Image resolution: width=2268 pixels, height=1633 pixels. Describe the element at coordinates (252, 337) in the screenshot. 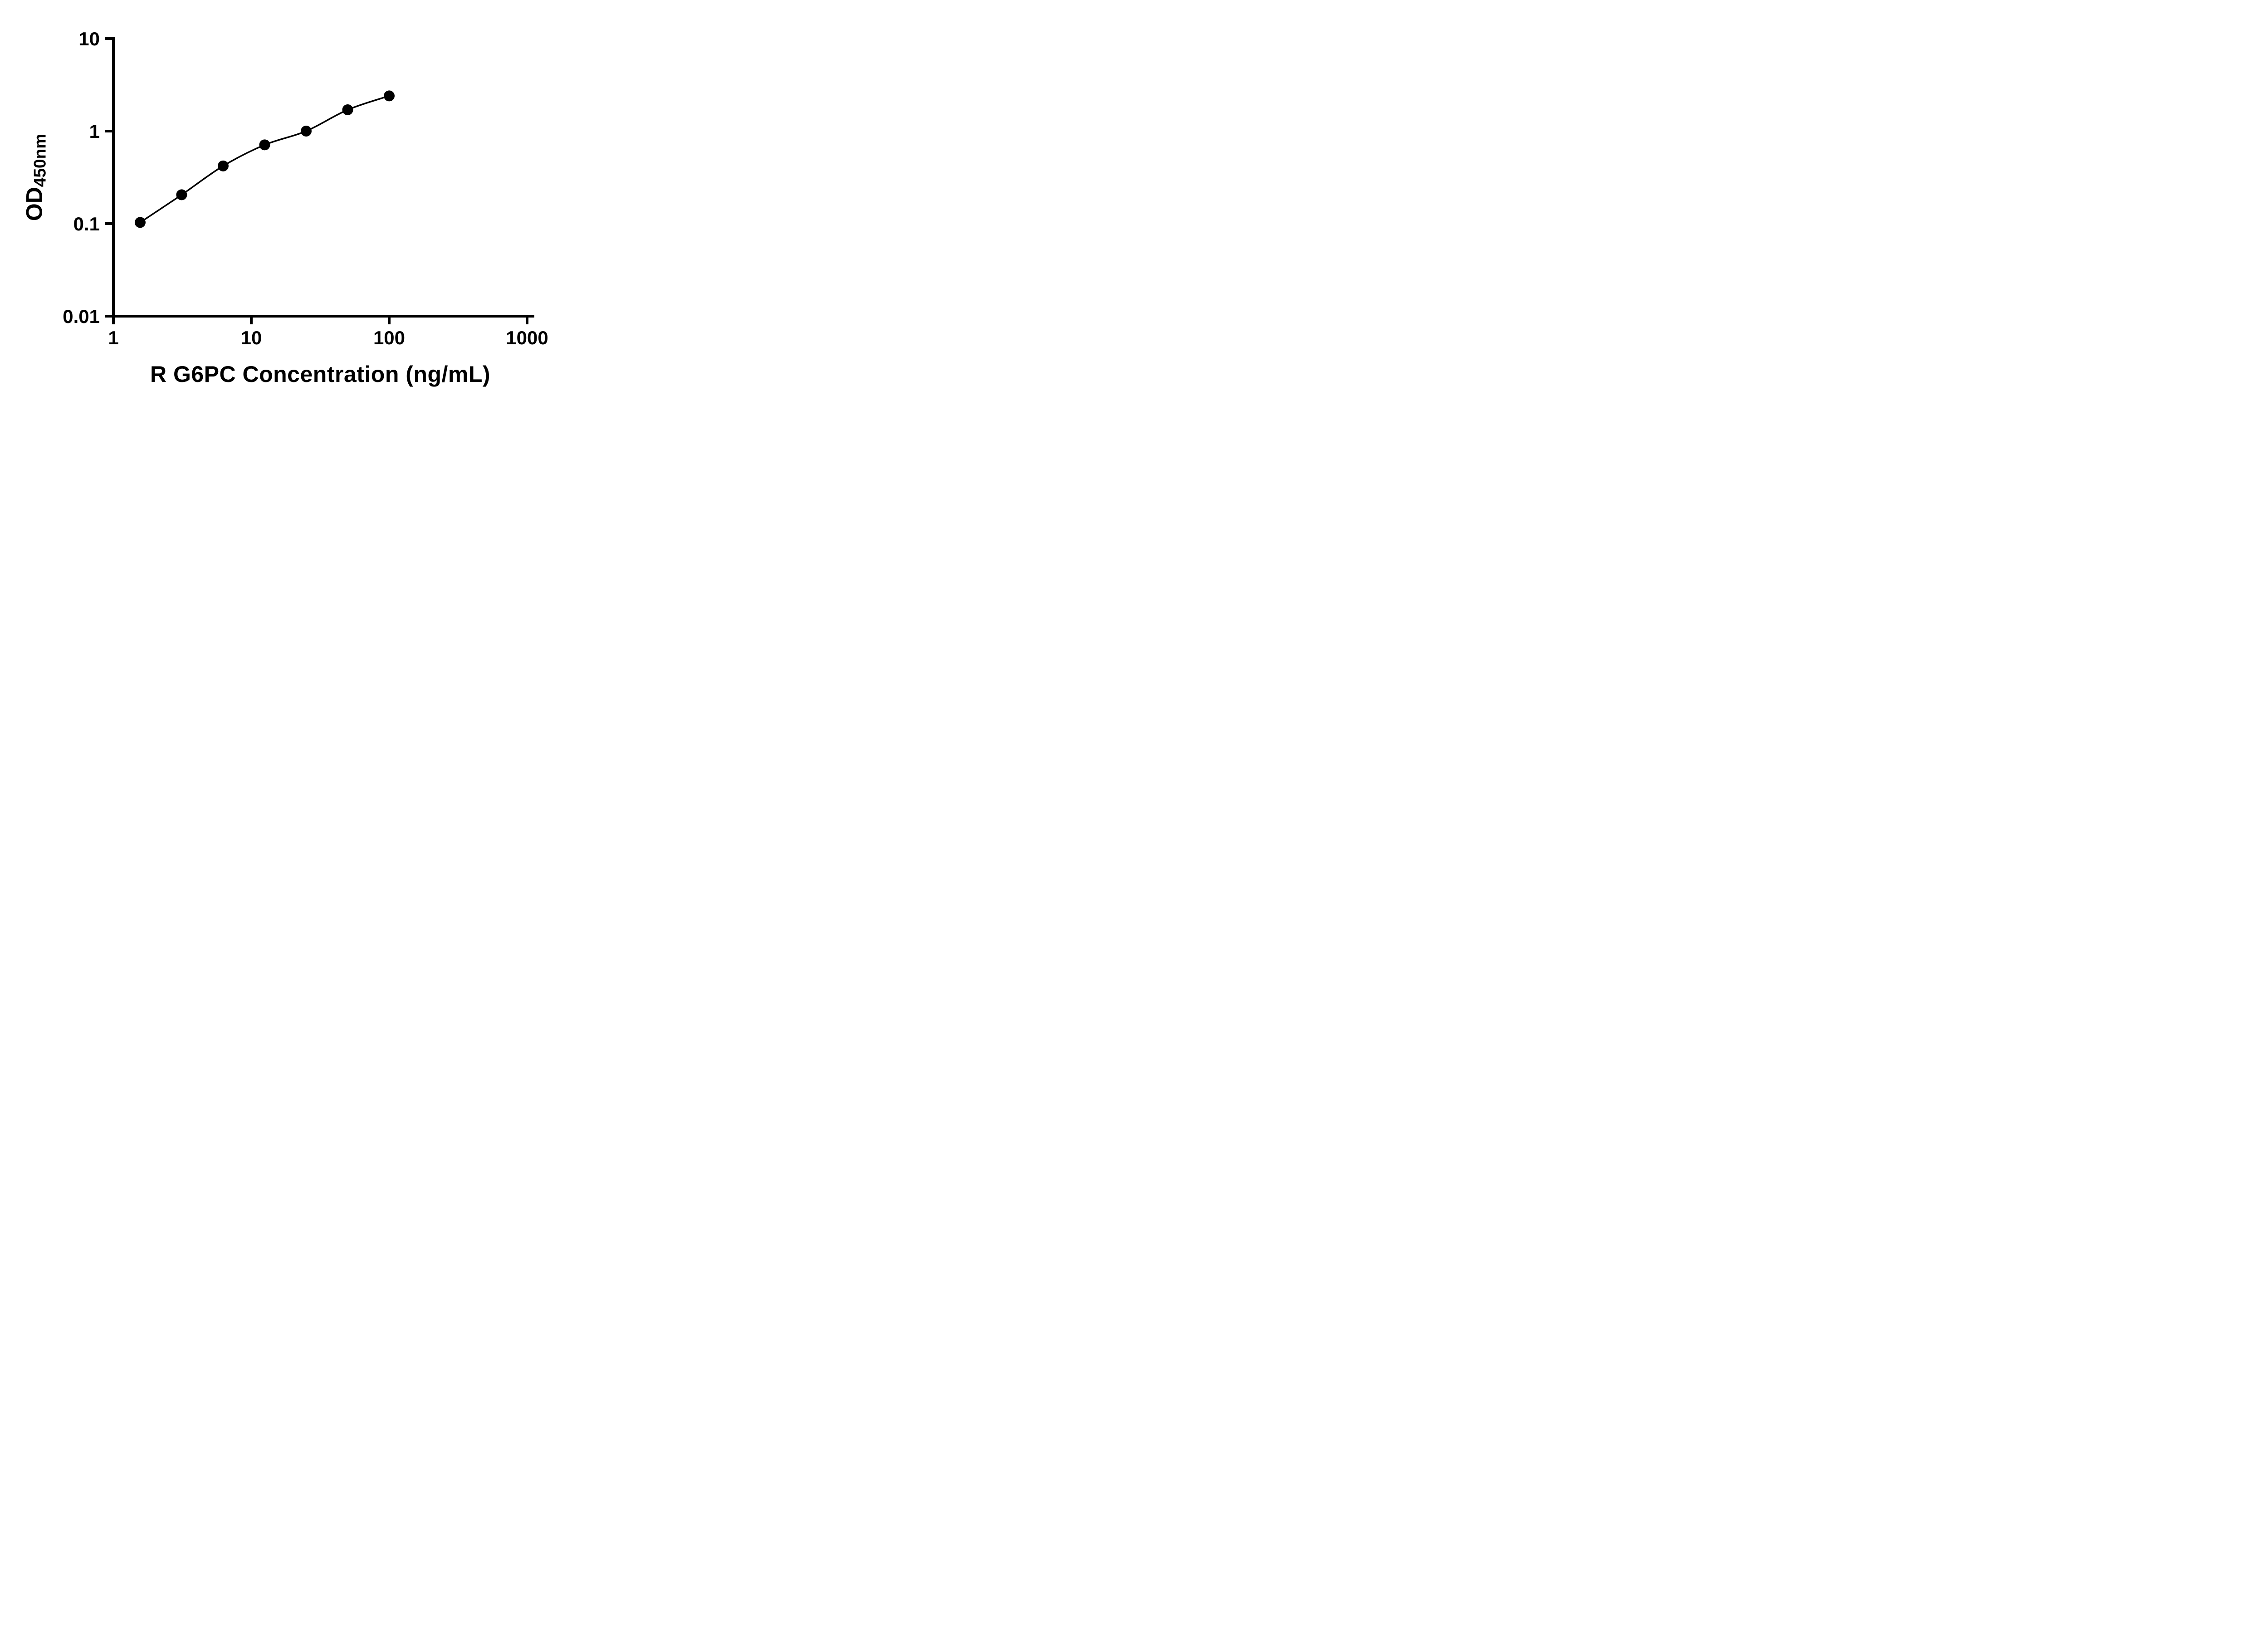

I see `x-tick-label: 10` at that location.